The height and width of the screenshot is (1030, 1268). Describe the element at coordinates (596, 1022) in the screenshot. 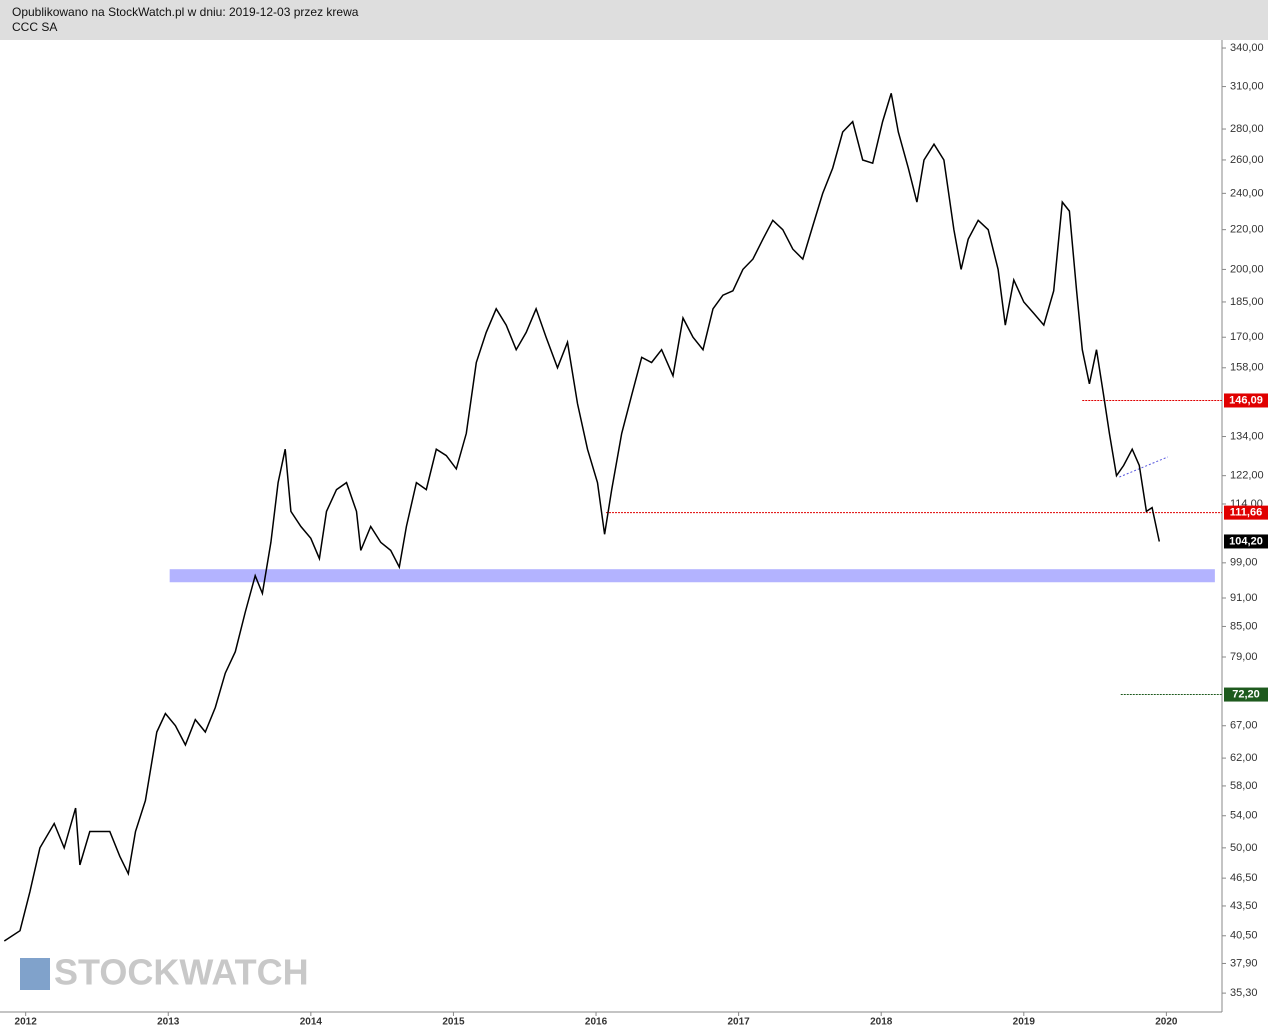

I see `x-tick-label: 2016` at that location.